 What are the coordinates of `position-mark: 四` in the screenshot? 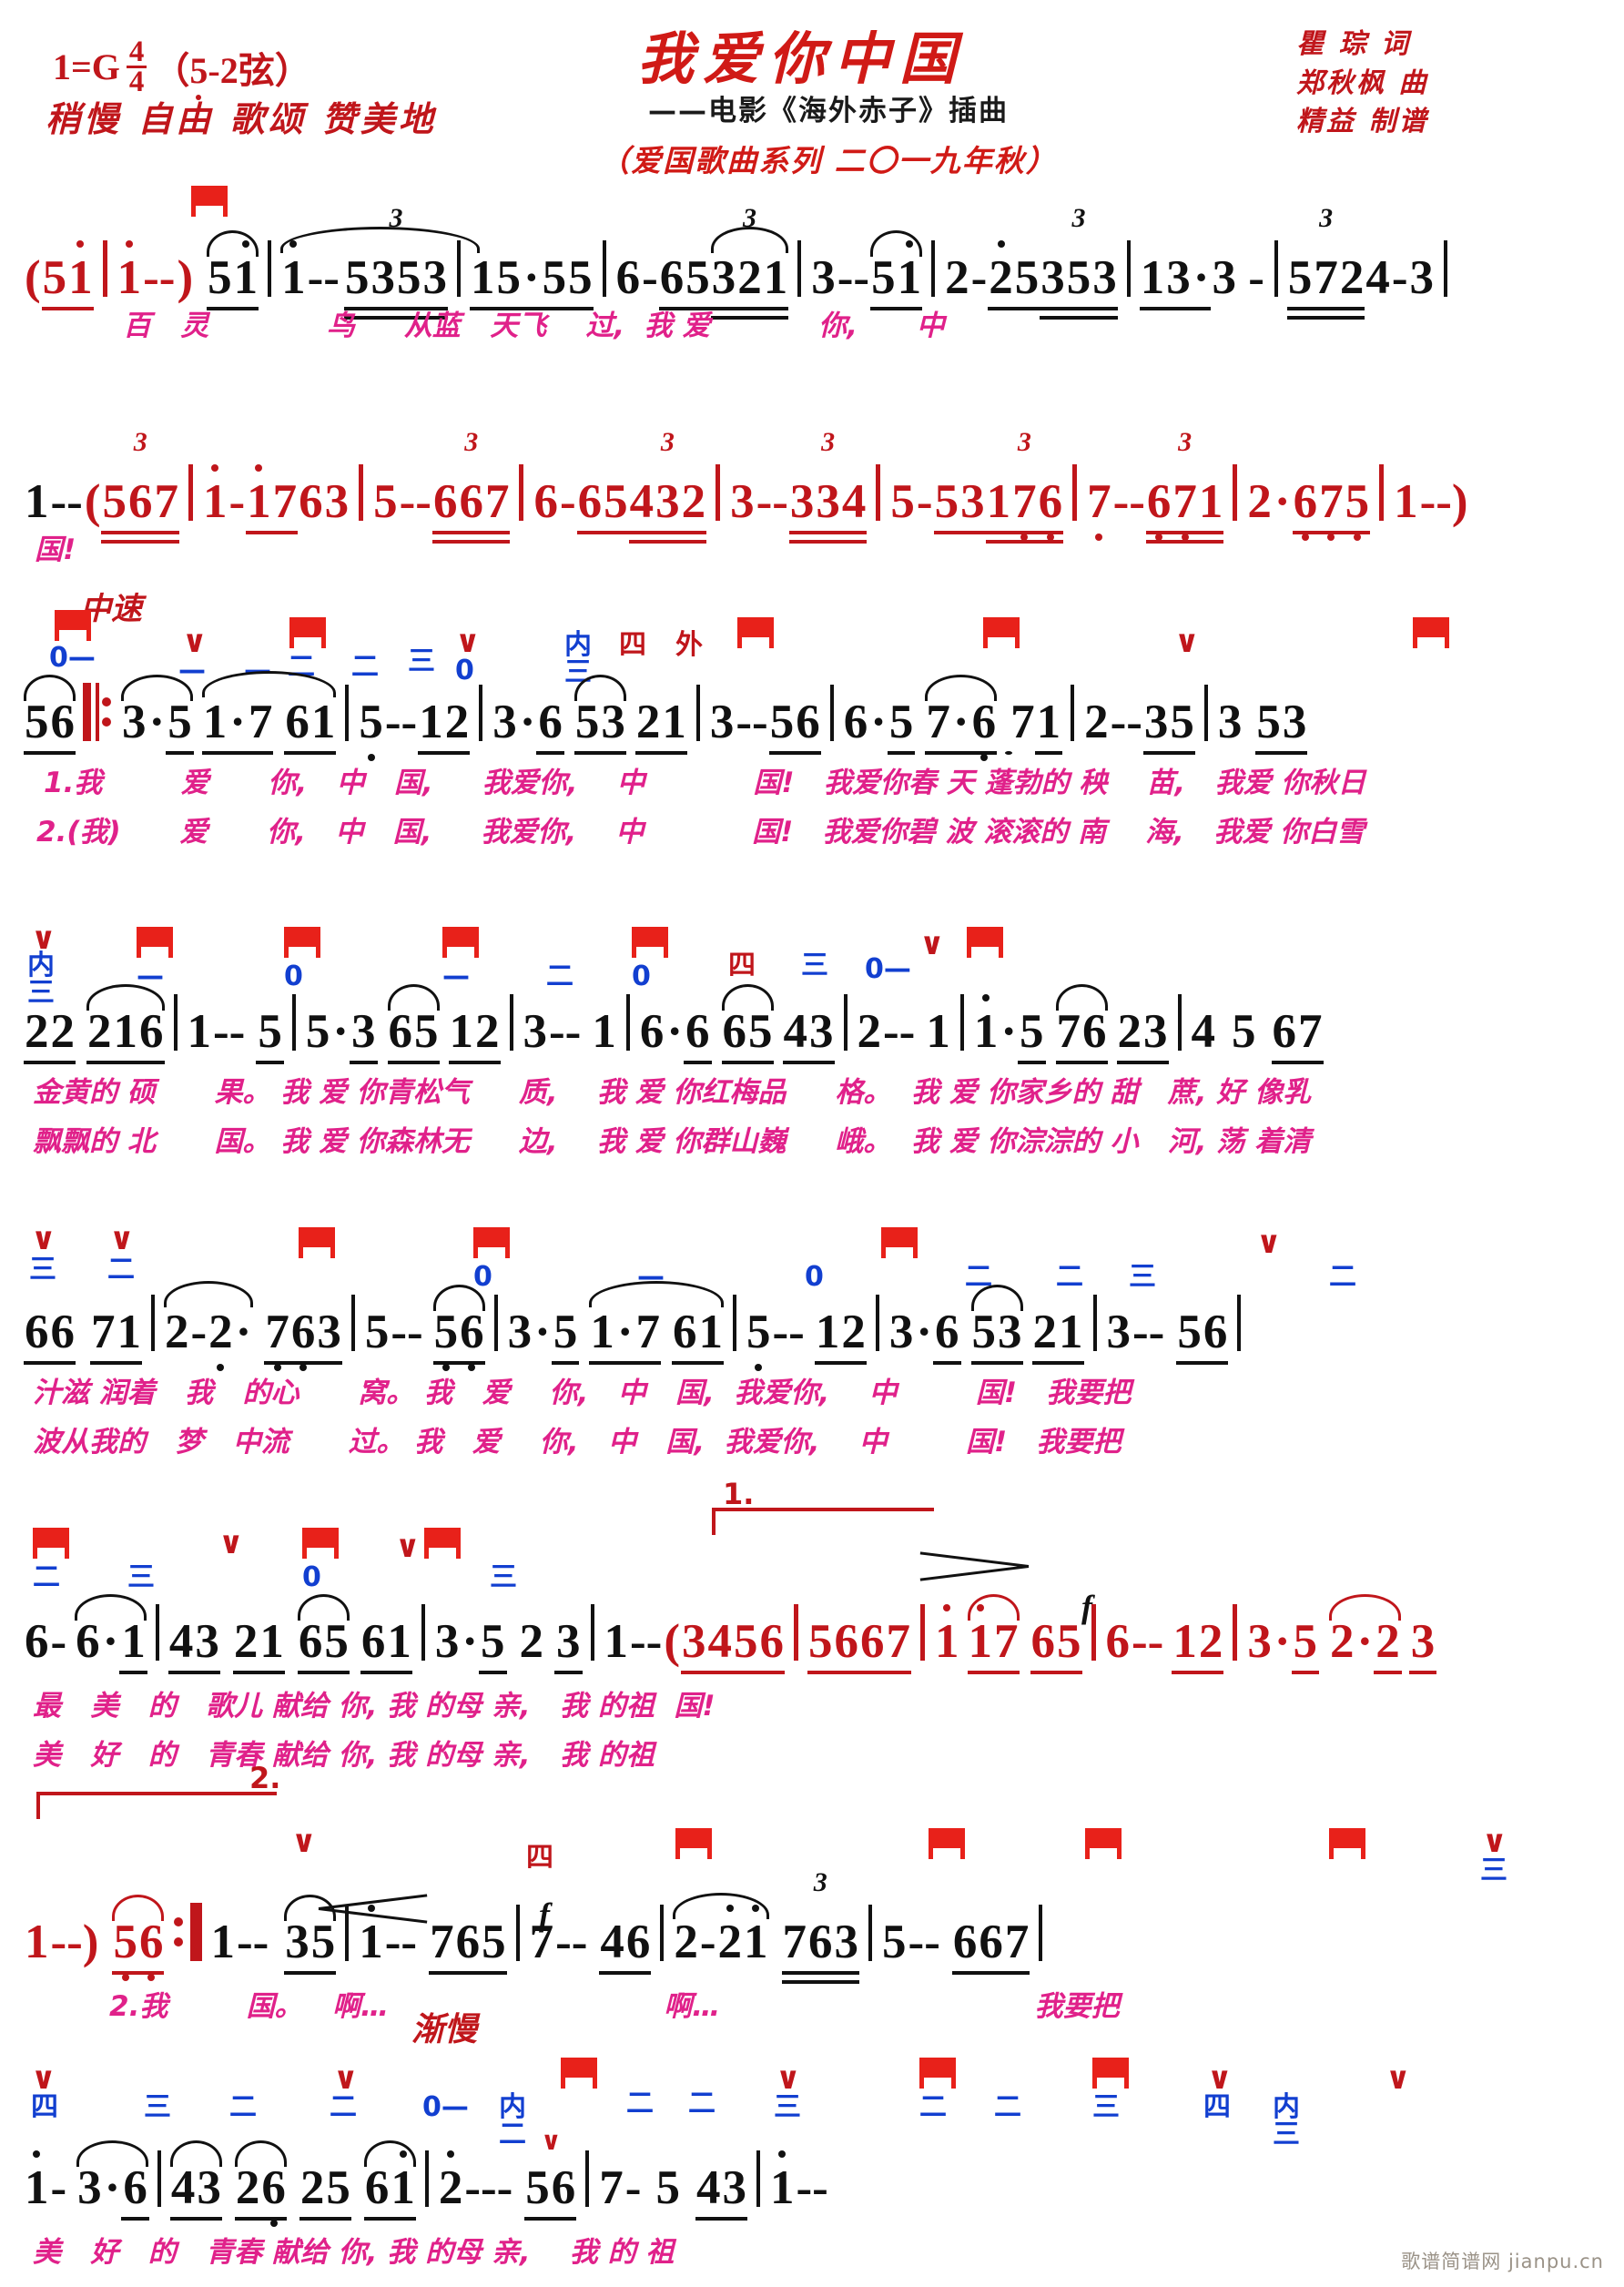 It's located at (633, 645).